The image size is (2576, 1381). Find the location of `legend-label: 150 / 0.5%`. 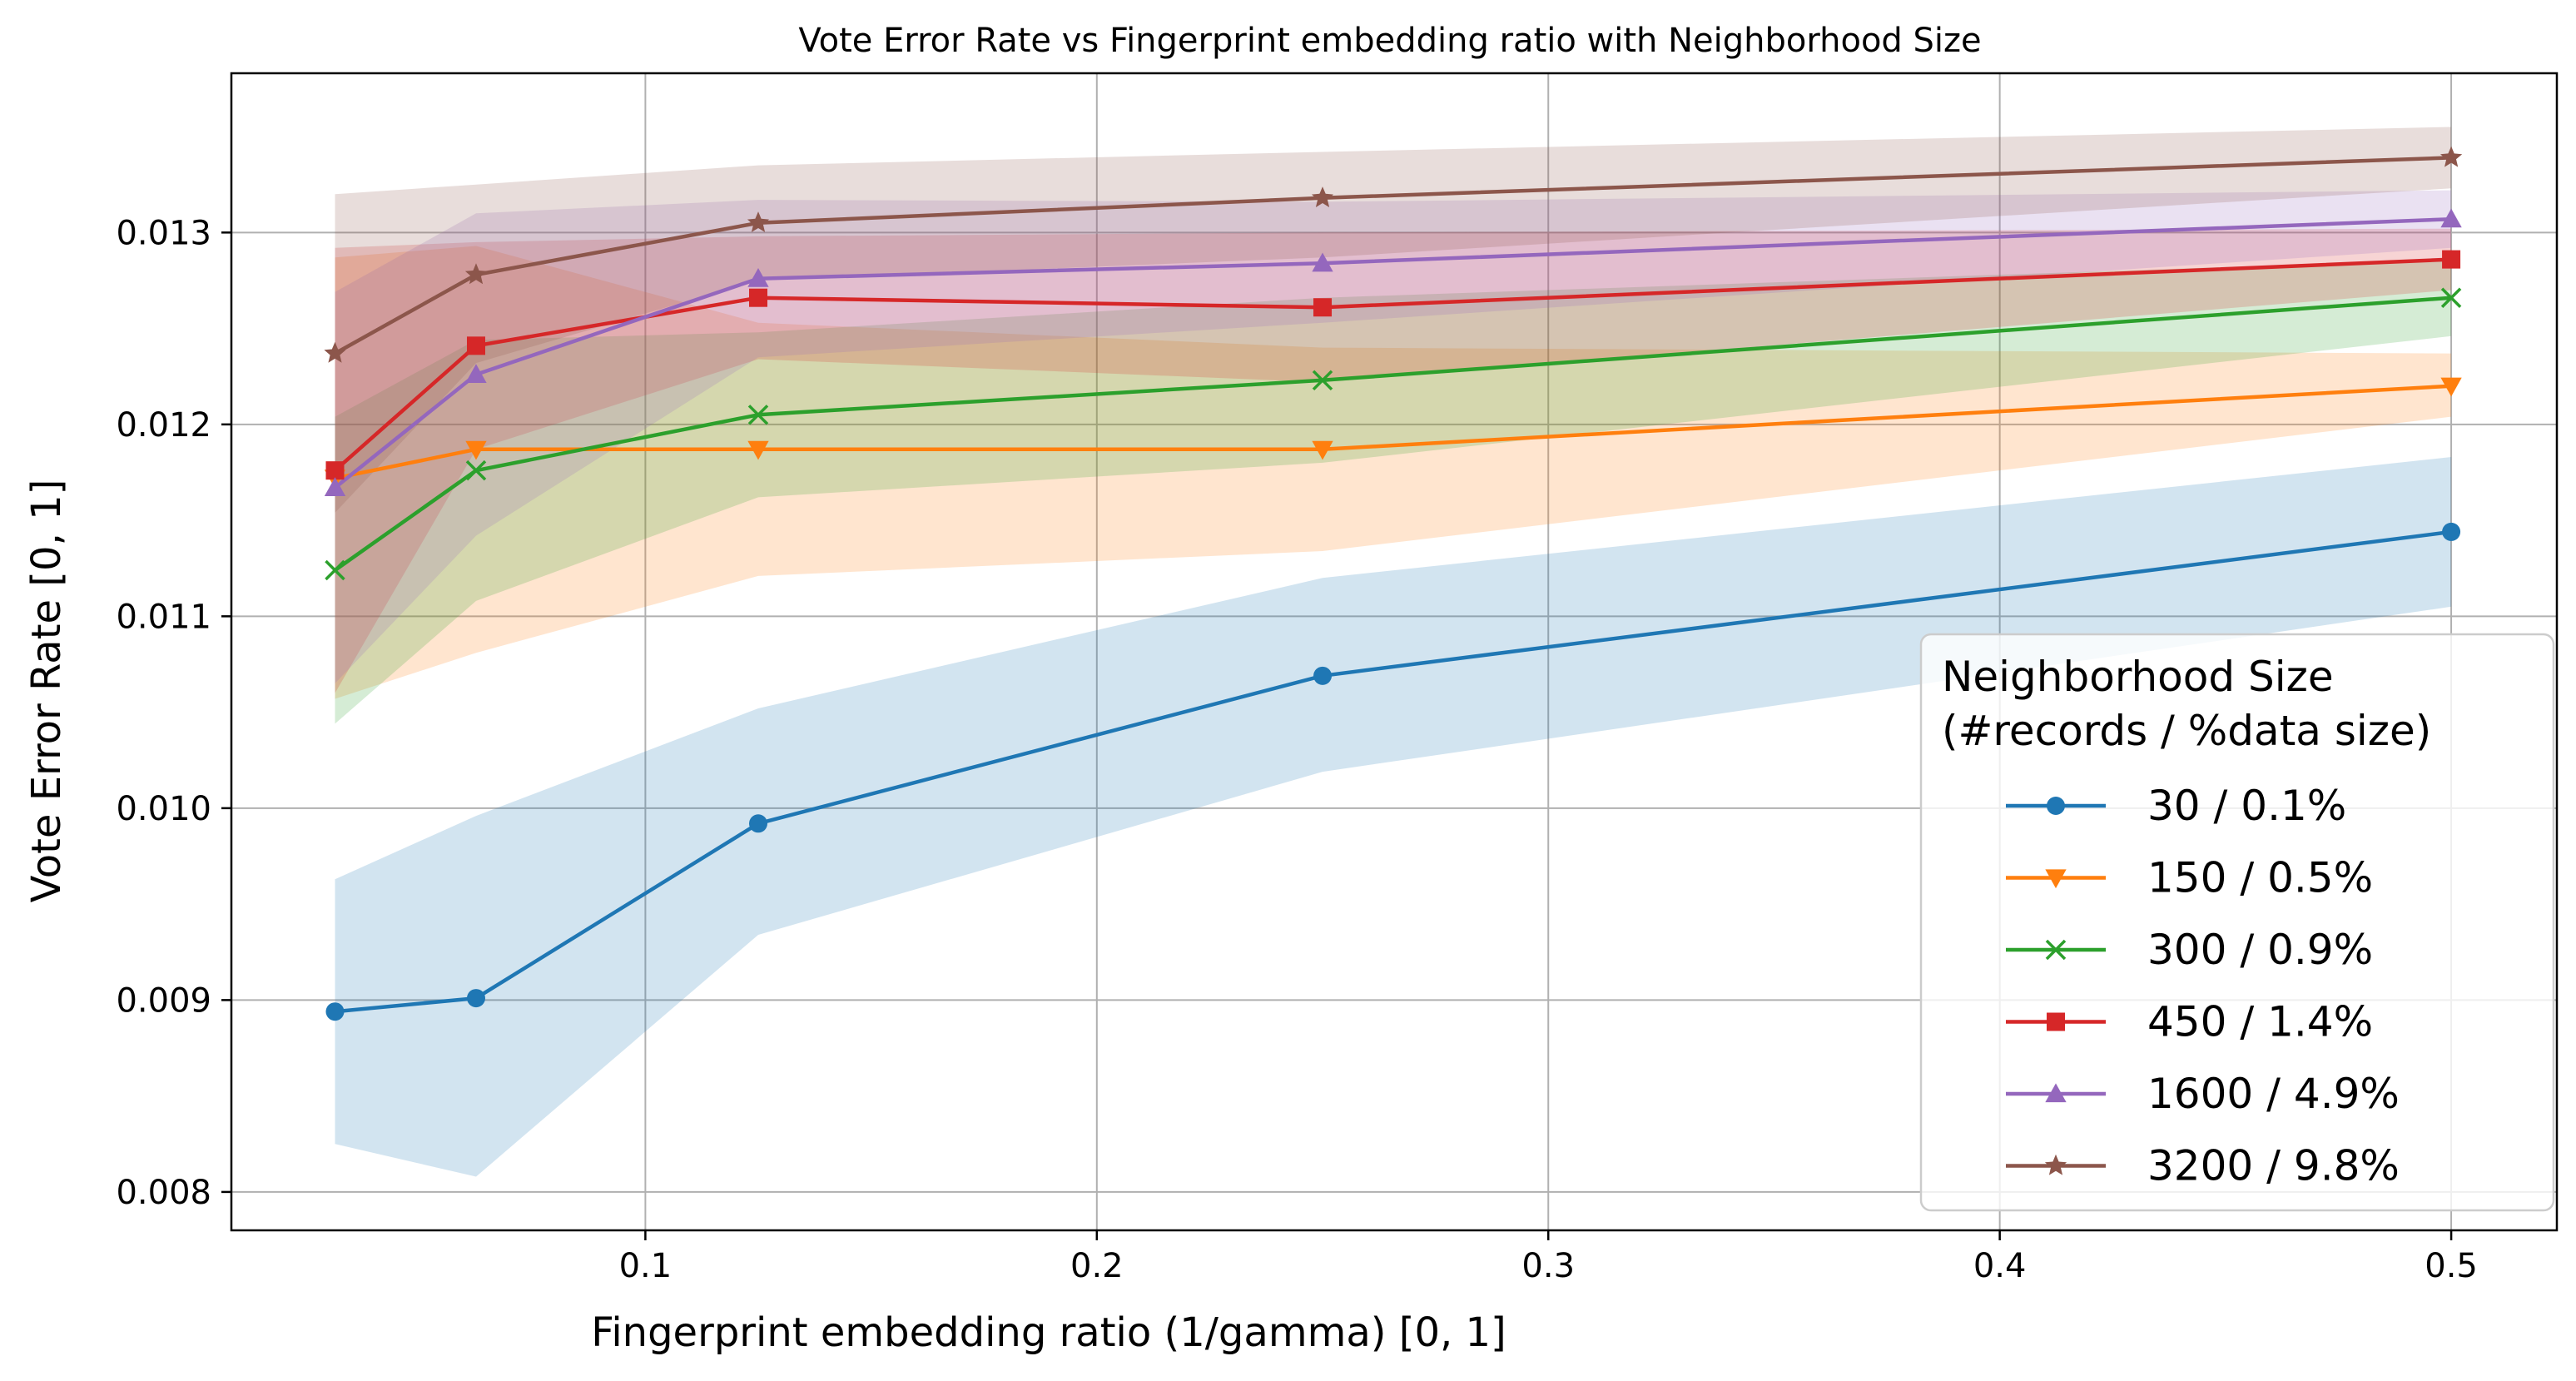

legend-label: 150 / 0.5% is located at coordinates (2260, 878).